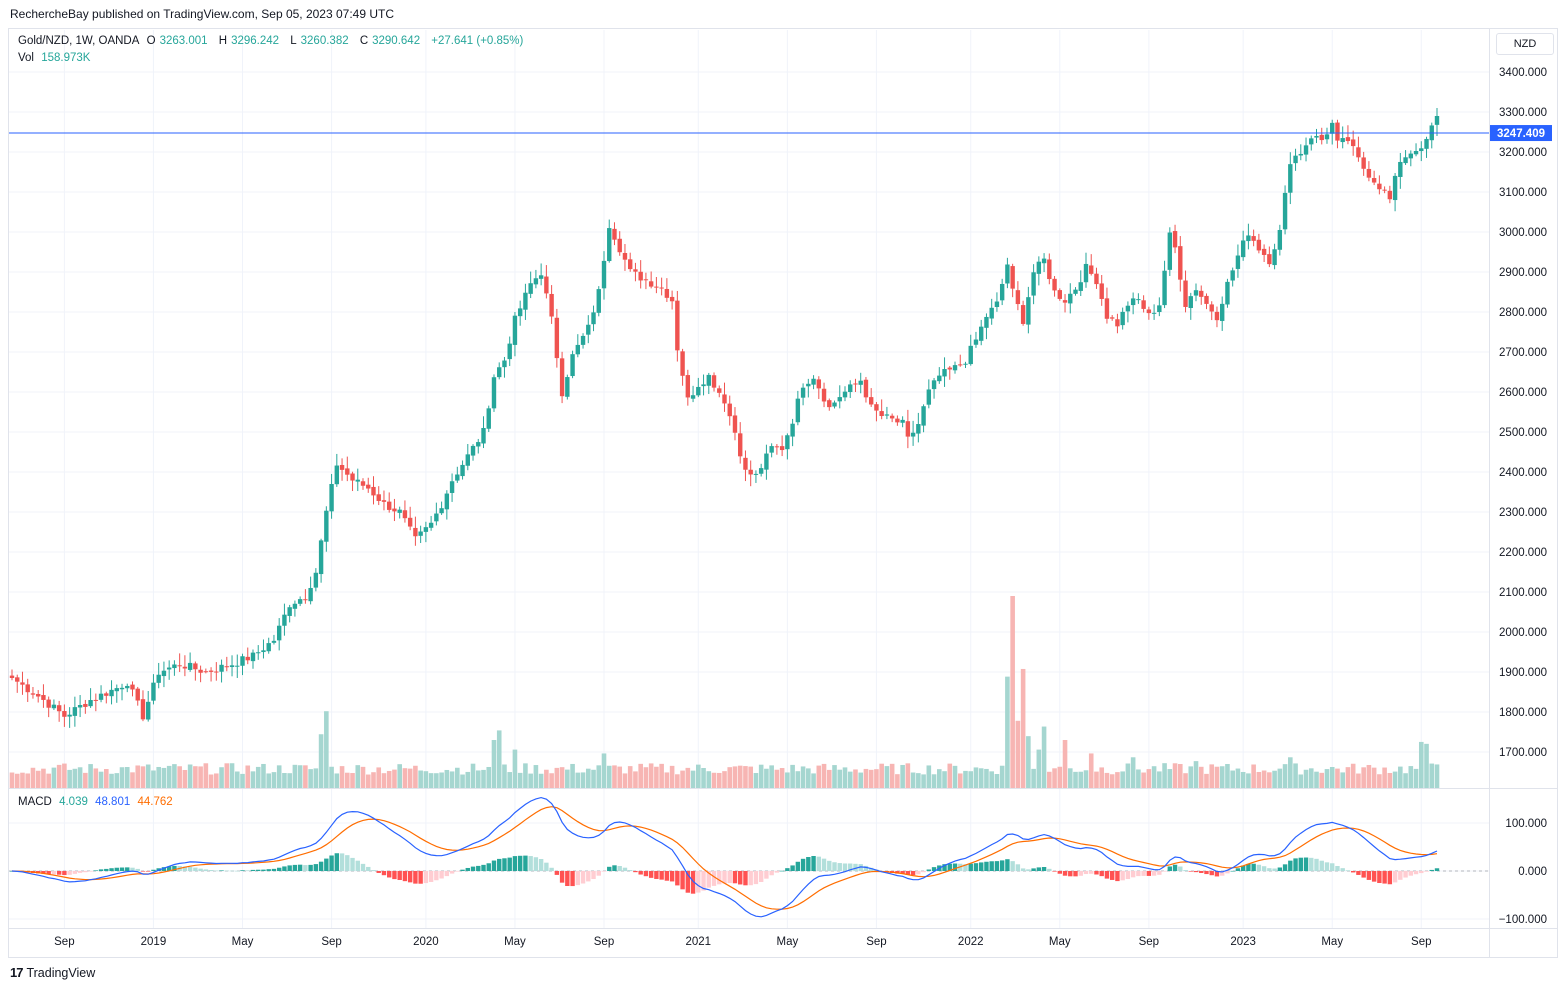  What do you see at coordinates (1525, 44) in the screenshot?
I see `currency-button: NZD` at bounding box center [1525, 44].